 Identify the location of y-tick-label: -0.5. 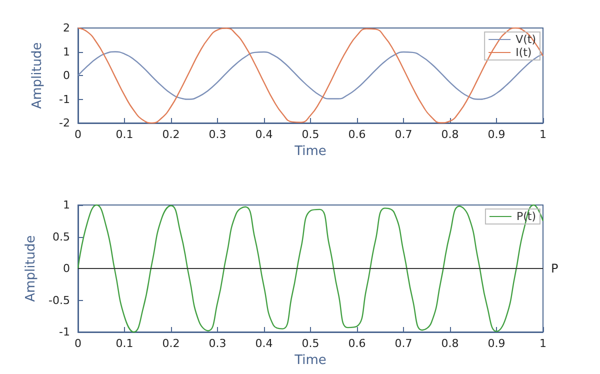
(59, 300).